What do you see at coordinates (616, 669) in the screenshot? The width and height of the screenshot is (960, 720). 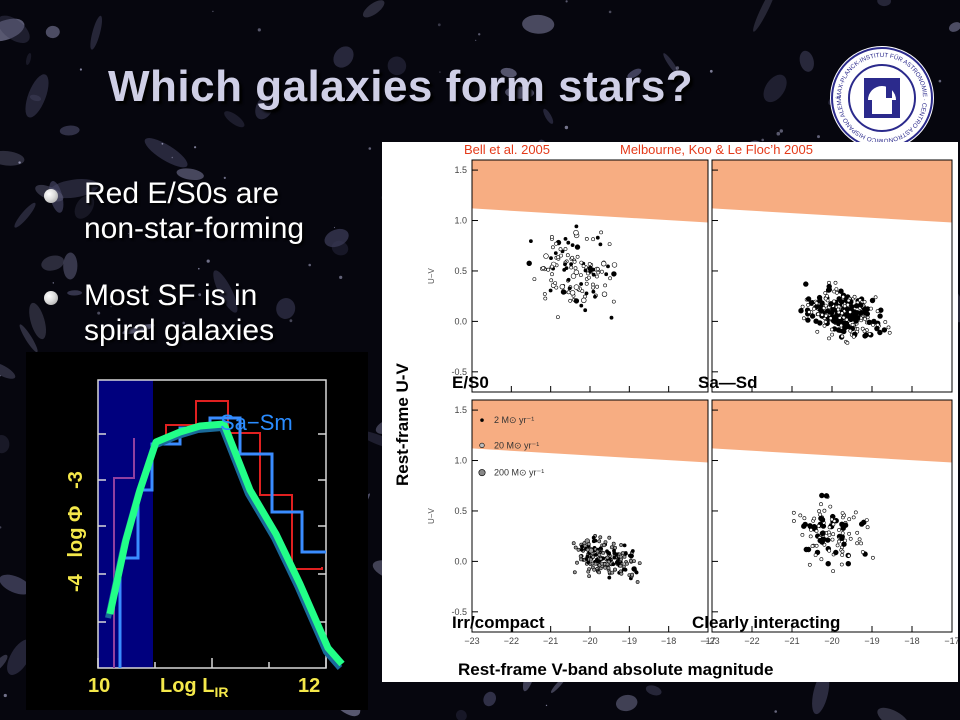 I see `x-axis-label: Rest-frame V-band absolute magnitude` at bounding box center [616, 669].